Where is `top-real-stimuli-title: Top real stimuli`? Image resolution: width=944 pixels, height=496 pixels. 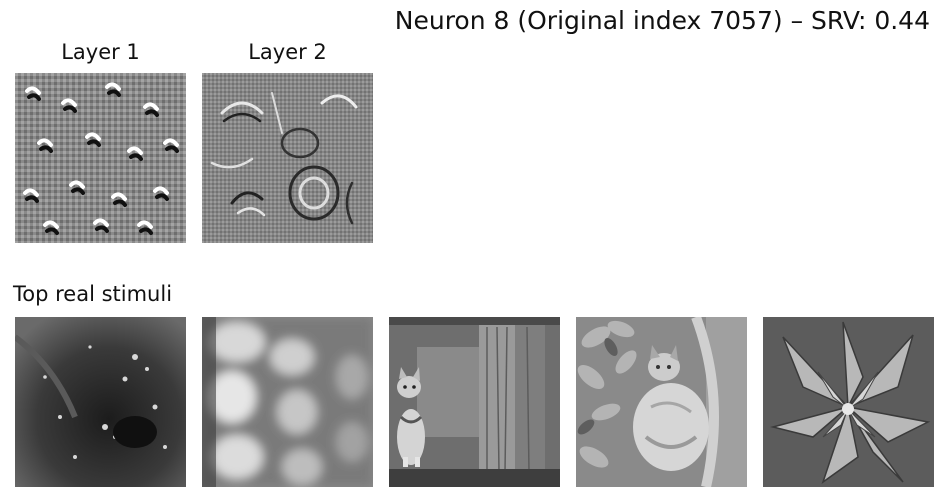
top-real-stimuli-title: Top real stimuli is located at coordinates (93, 294).